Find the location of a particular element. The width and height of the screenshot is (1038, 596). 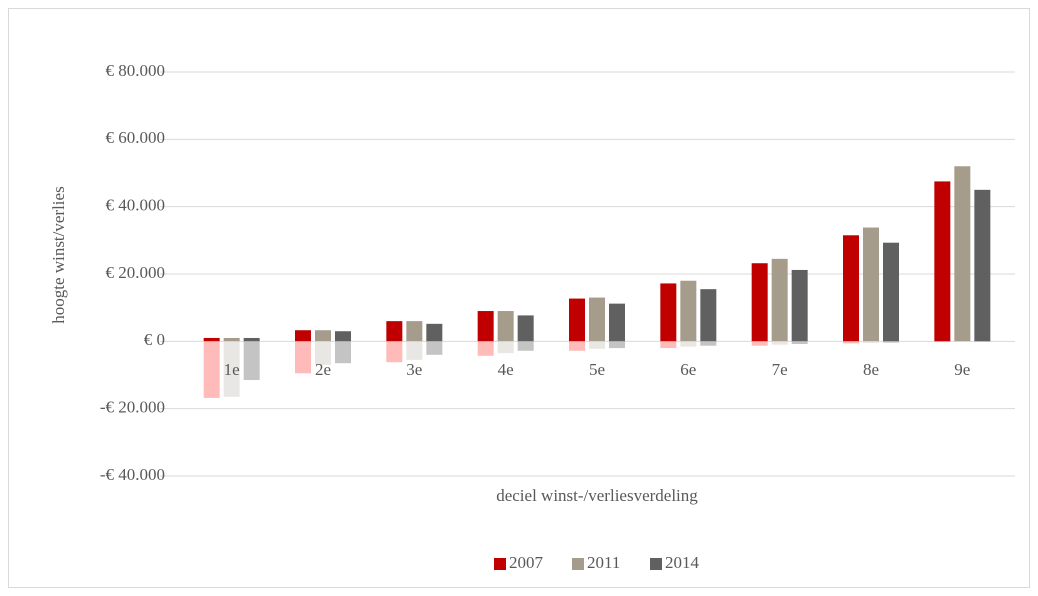

x-tick-label: 7e is located at coordinates (780, 369).